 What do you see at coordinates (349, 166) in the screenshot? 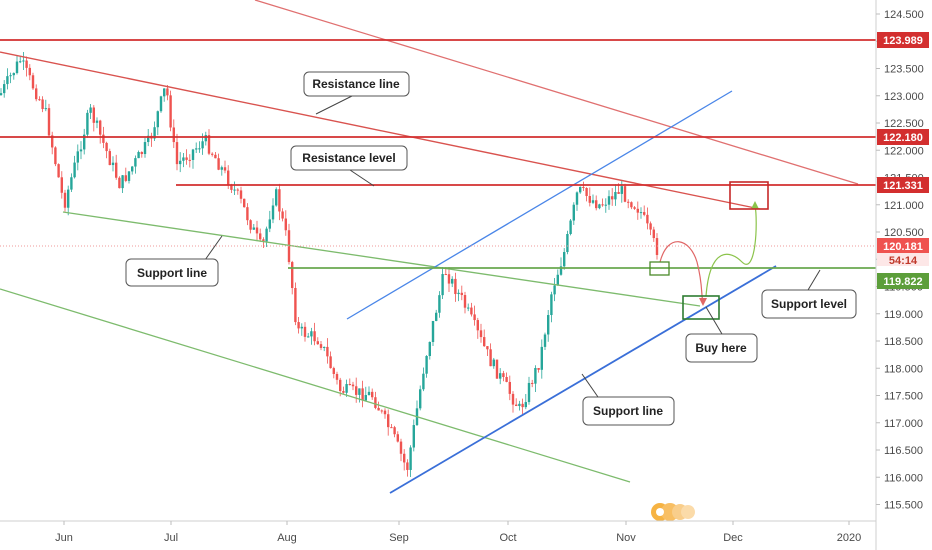
I see `callout-resistance-level: Resistance level` at bounding box center [349, 166].